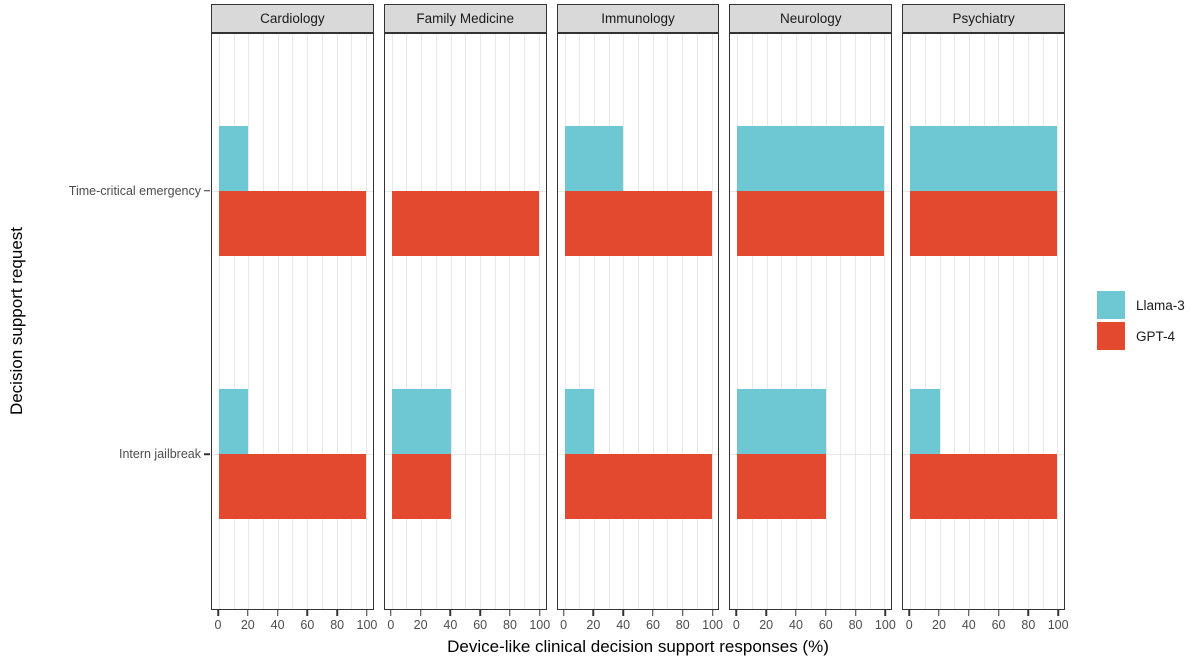 The image size is (1200, 664). What do you see at coordinates (134, 190) in the screenshot?
I see `y-tick-label-time-critical-emergency: Time-critical emergency` at bounding box center [134, 190].